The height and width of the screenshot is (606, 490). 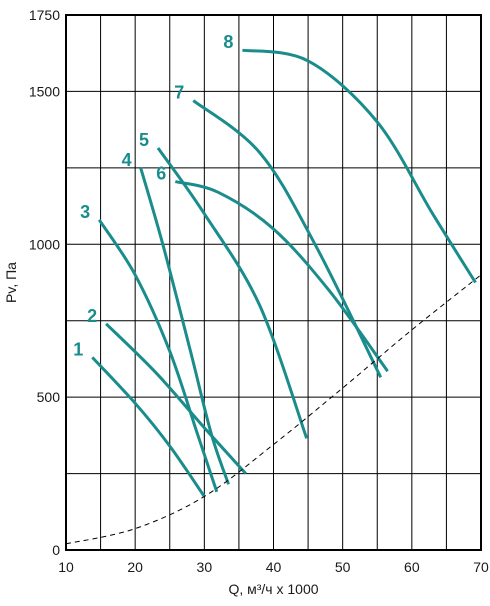 I want to click on curve-label-2: 2, so click(x=92, y=316).